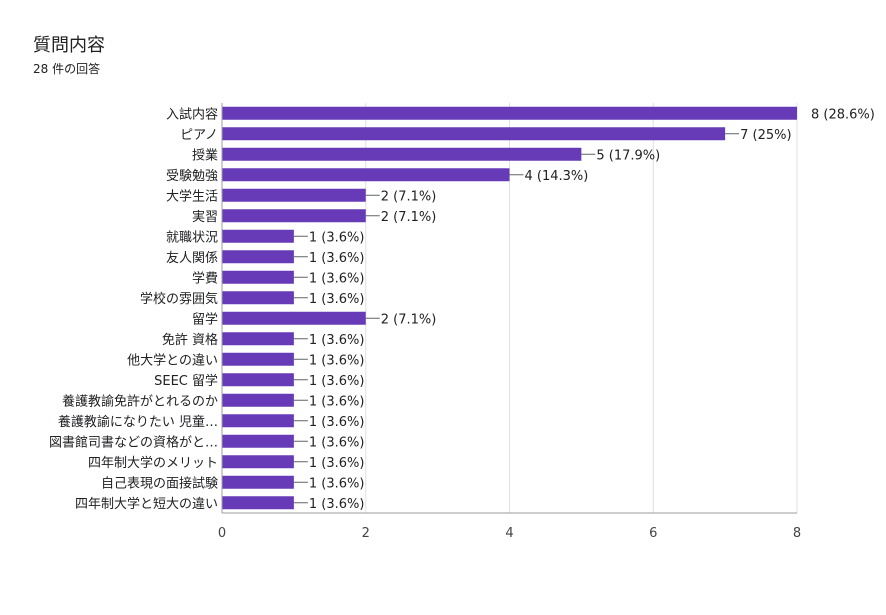 The width and height of the screenshot is (886, 615). I want to click on data-label-7: 1 (3.6%), so click(337, 258).